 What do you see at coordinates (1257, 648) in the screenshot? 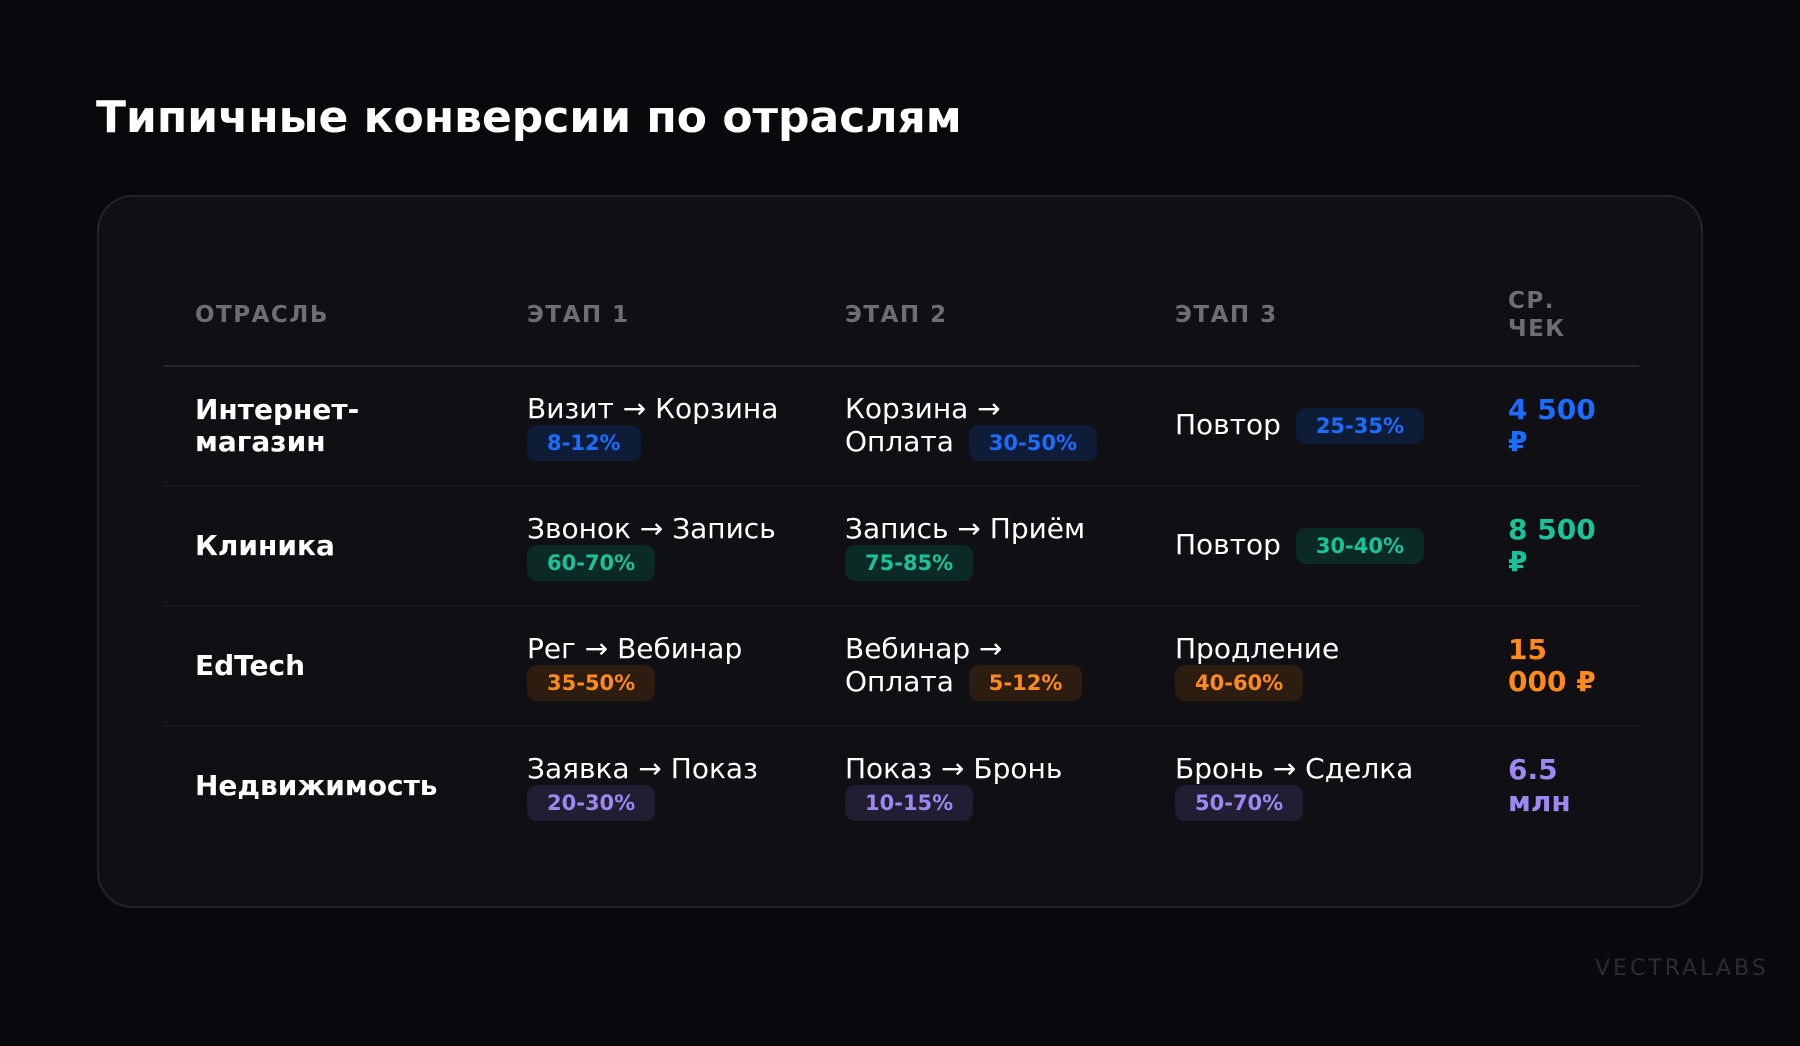
I see `stage-label: Продление` at bounding box center [1257, 648].